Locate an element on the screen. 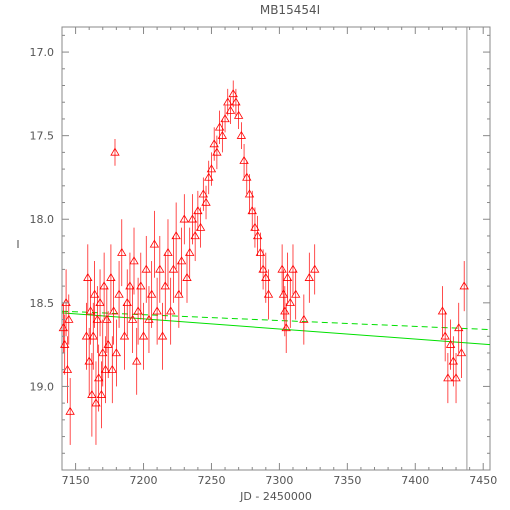 This screenshot has height=510, width=510. fit-line-dashed is located at coordinates (276, 320).